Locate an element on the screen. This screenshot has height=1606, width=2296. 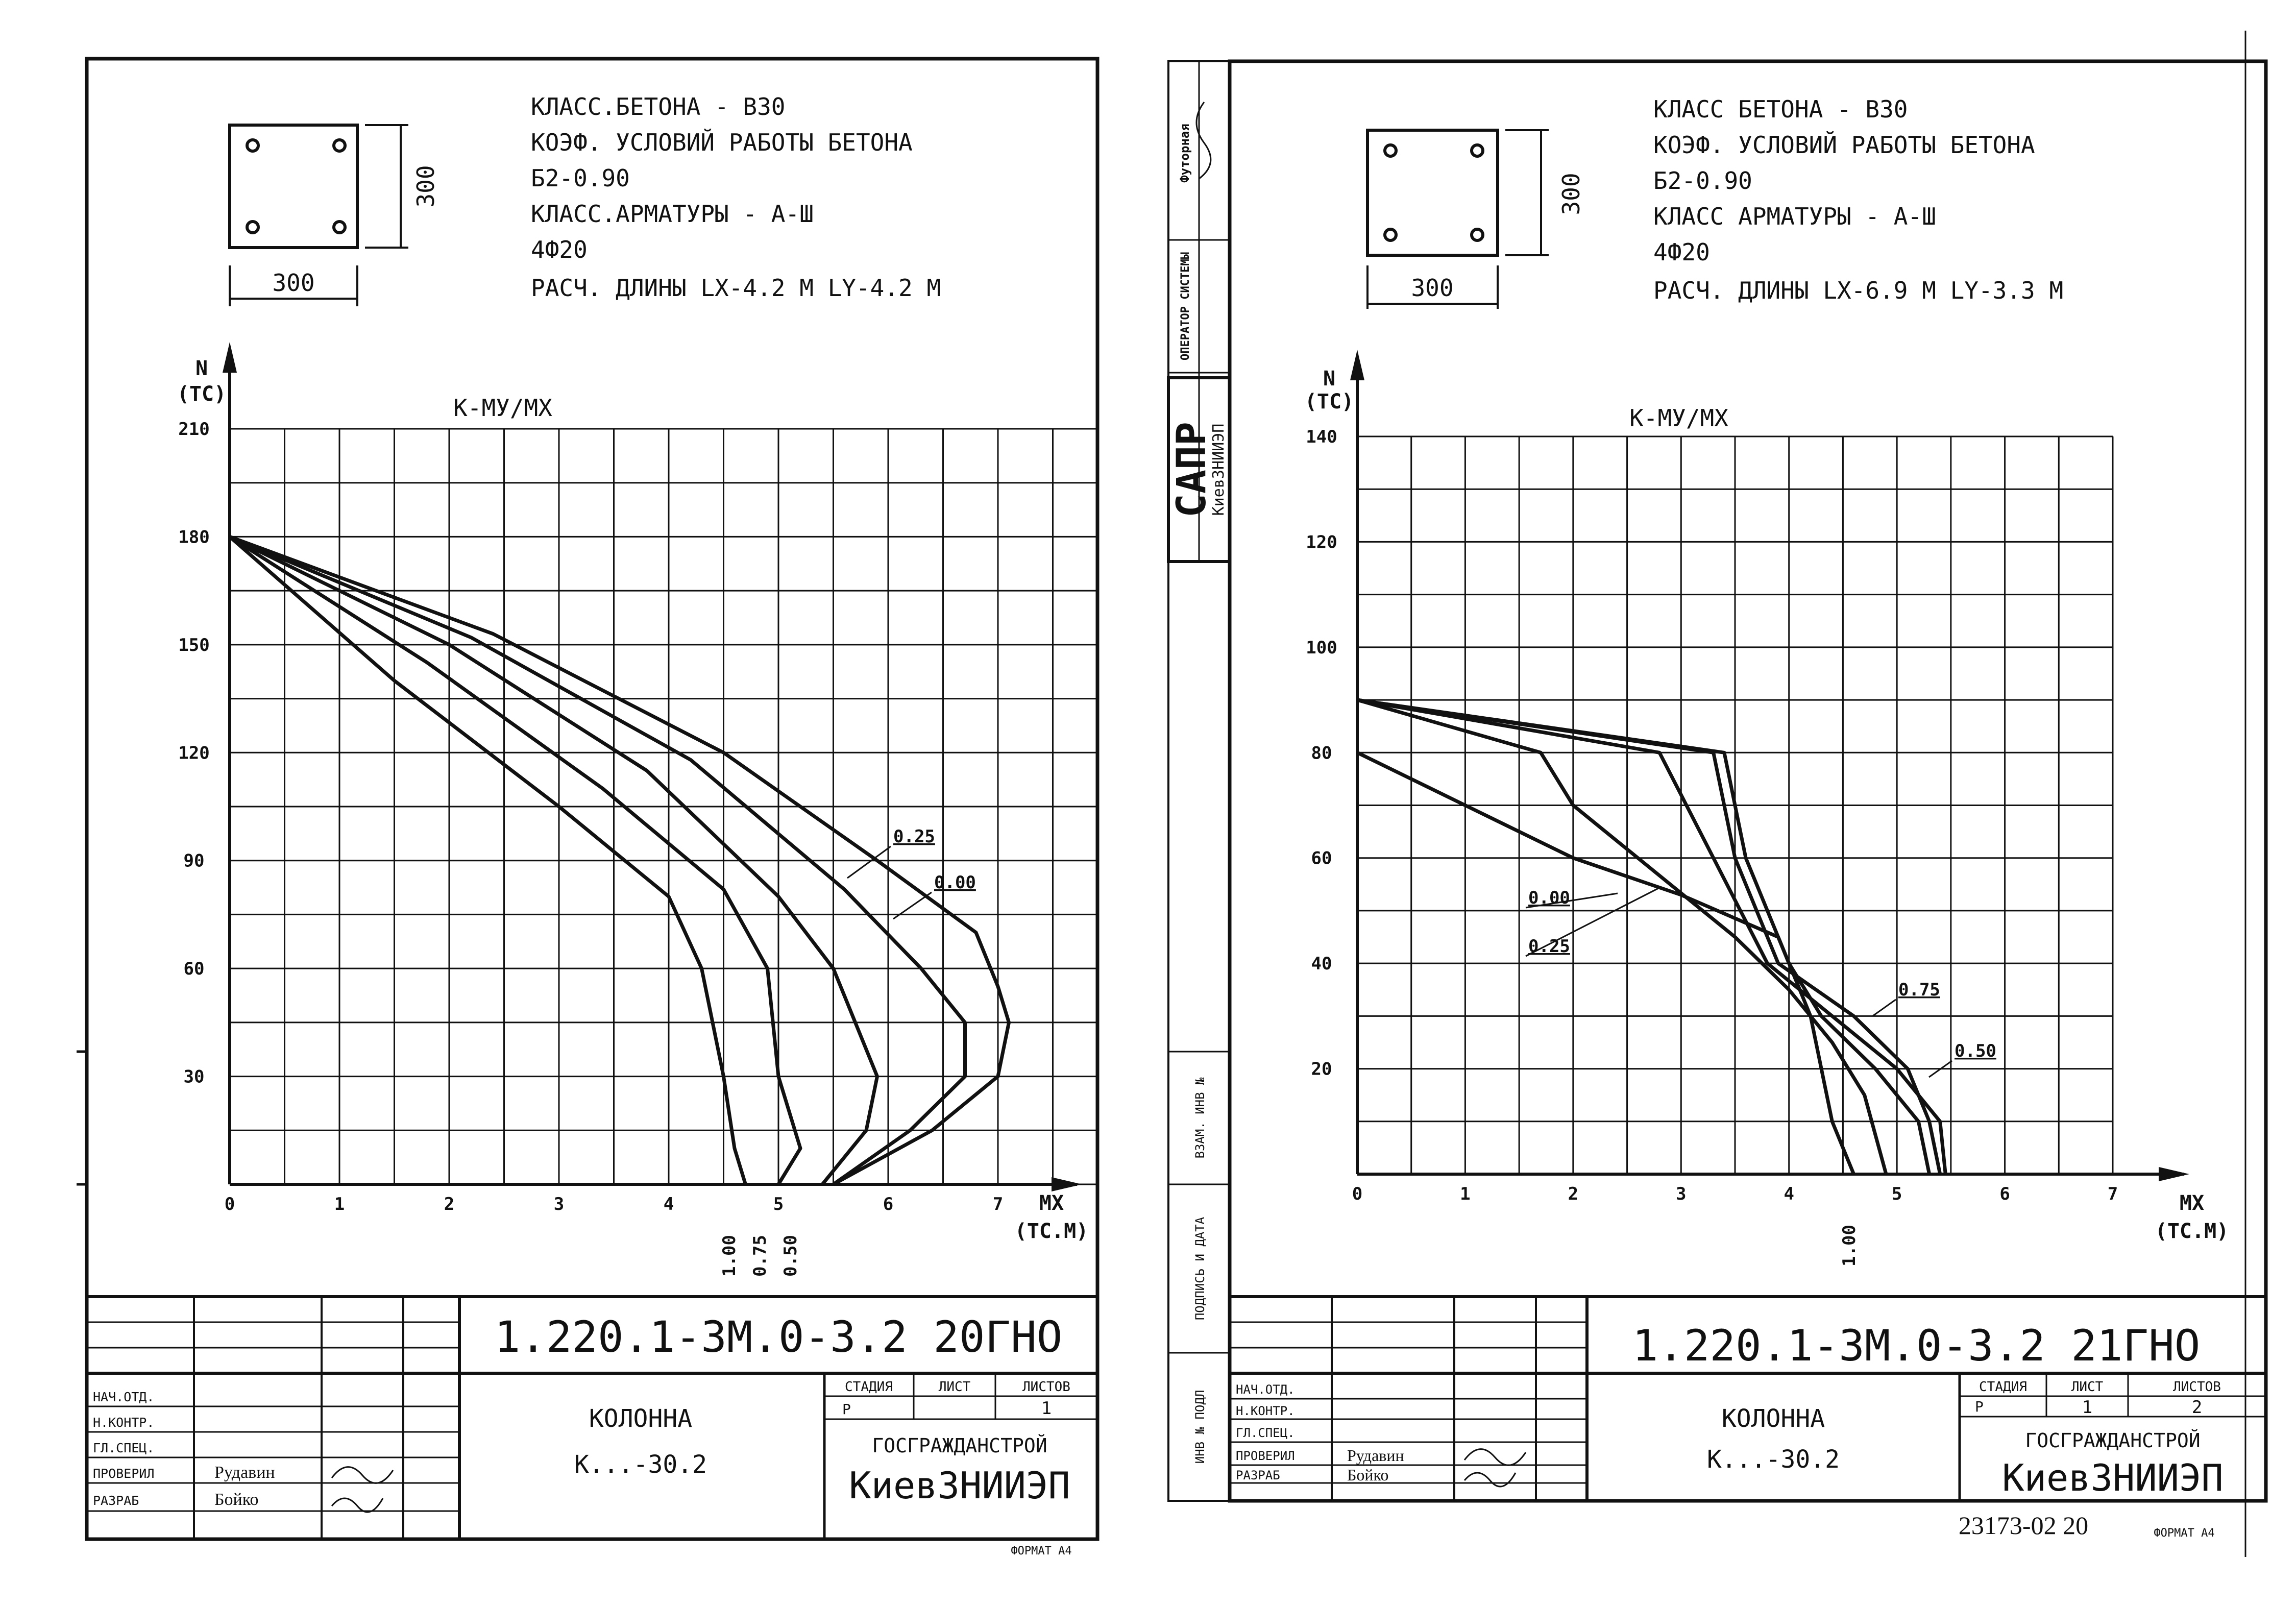
role-label: НАЧ.ОТД. is located at coordinates (1265, 1390).